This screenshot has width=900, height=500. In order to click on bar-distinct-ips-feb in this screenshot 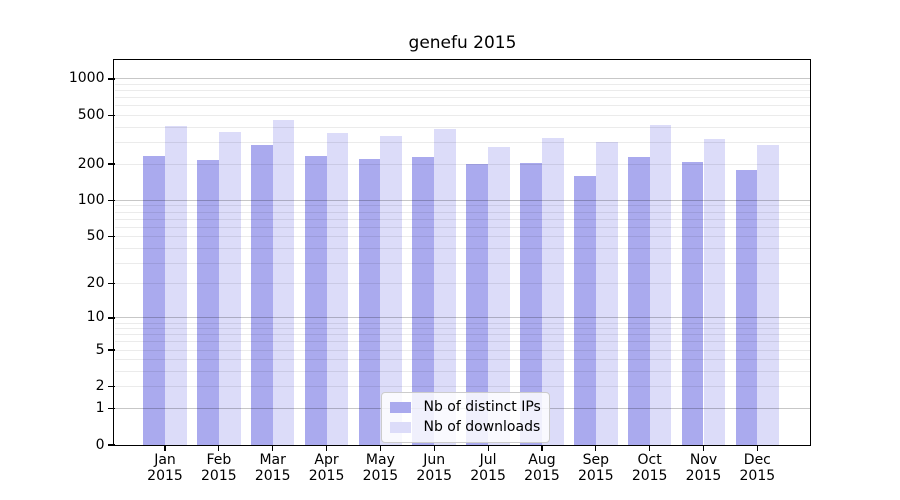, I will do `click(208, 302)`.